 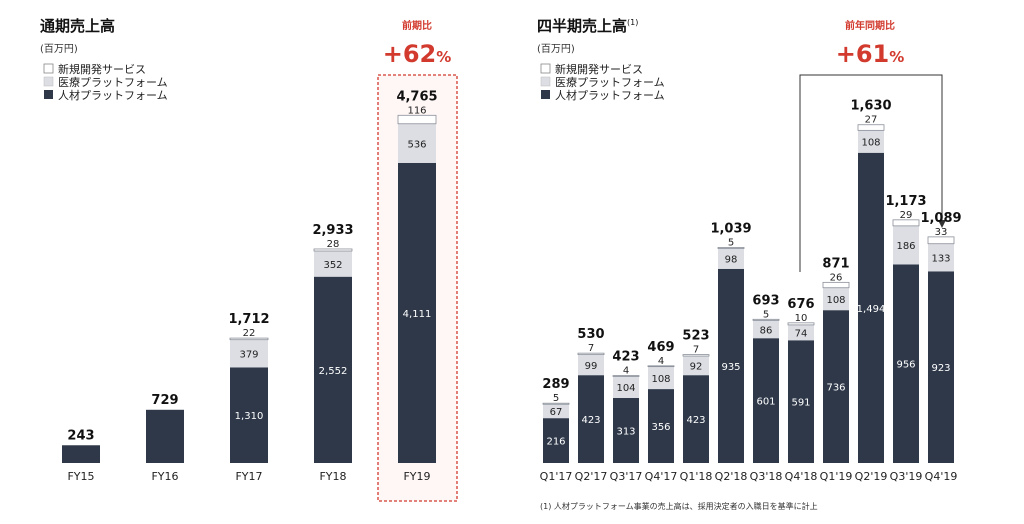 I want to click on segment-value-iryo: 133, so click(x=940, y=259).